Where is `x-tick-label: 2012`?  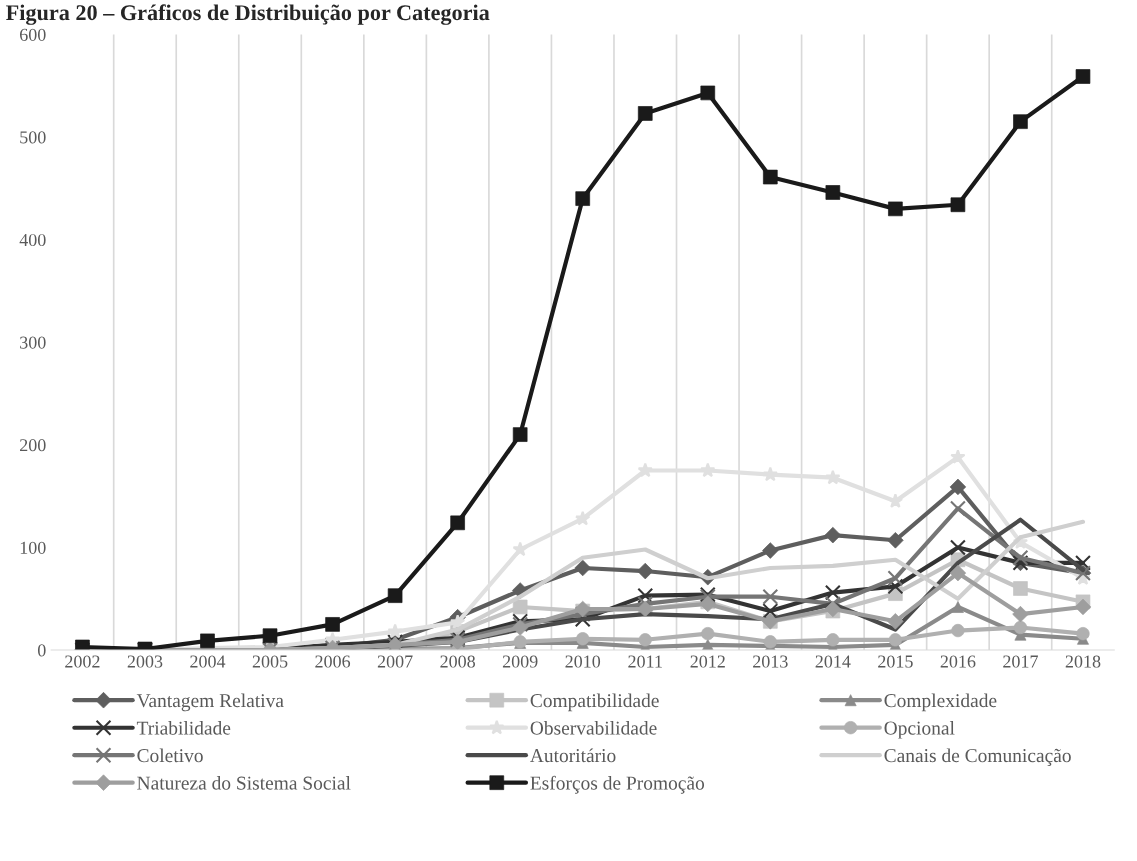
x-tick-label: 2012 is located at coordinates (707, 661).